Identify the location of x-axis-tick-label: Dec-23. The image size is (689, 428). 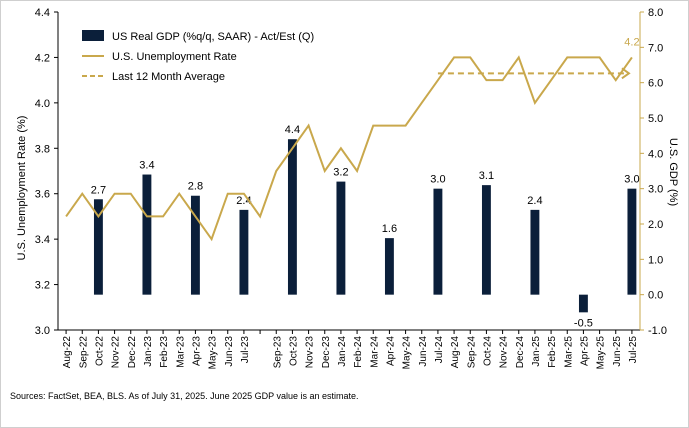
(326, 352).